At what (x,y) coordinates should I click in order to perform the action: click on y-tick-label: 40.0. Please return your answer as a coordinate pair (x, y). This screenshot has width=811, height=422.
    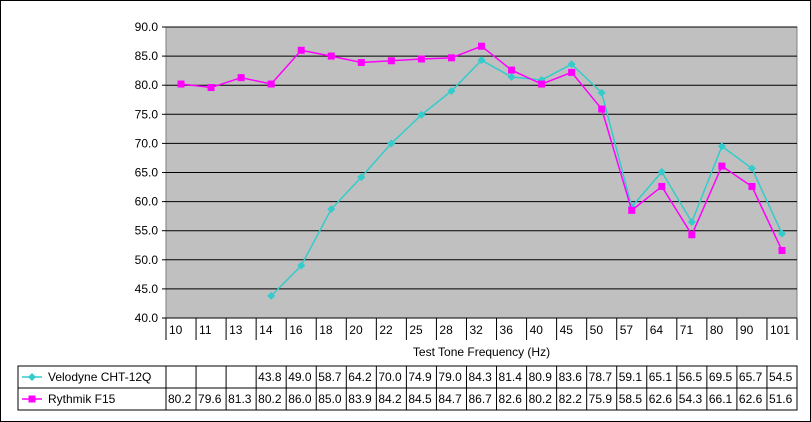
    Looking at the image, I should click on (147, 318).